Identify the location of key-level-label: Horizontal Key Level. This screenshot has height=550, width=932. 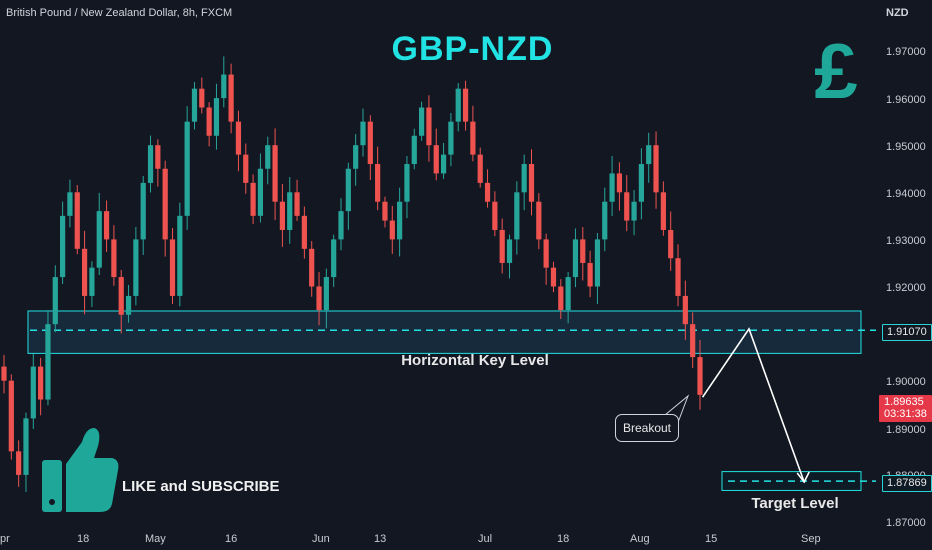
(475, 360).